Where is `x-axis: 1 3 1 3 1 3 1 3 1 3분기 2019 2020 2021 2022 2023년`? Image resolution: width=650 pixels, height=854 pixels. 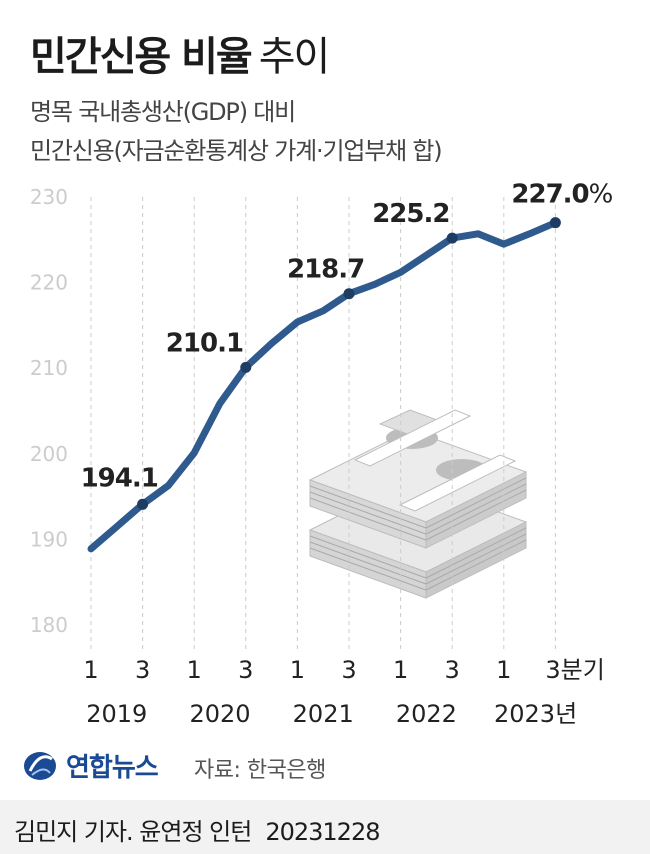 x-axis: 1 3 1 3 1 3 1 3 1 3분기 2019 2020 2021 2022 2023년 is located at coordinates (343, 692).